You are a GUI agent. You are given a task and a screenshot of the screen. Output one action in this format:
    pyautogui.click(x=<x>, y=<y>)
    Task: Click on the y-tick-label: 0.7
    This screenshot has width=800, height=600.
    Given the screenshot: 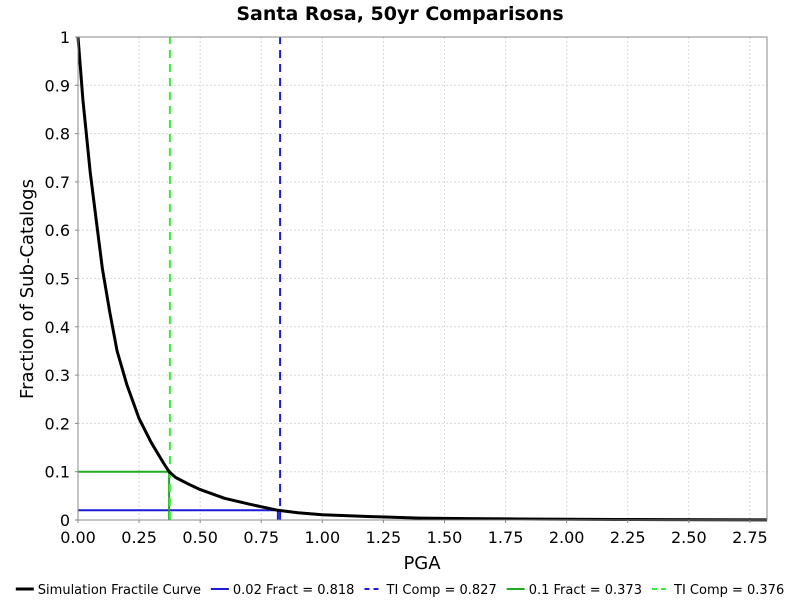 What is the action you would take?
    pyautogui.click(x=57, y=182)
    